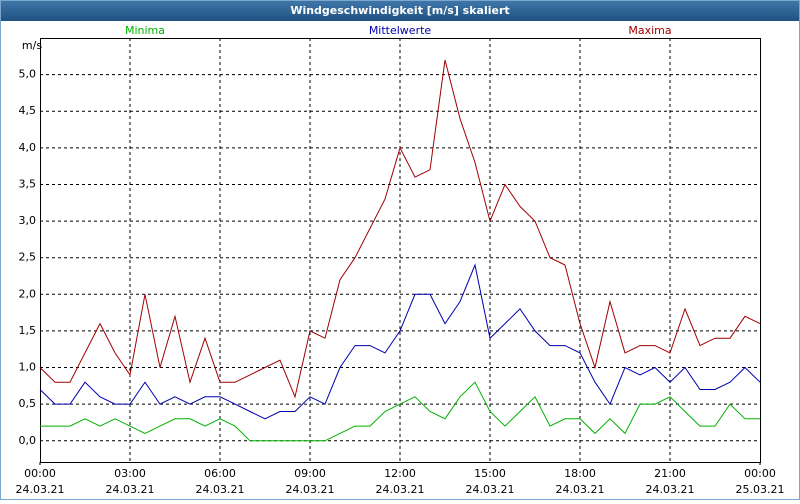 Image resolution: width=800 pixels, height=504 pixels. Describe the element at coordinates (649, 30) in the screenshot. I see `legend-label: Maxima` at that location.